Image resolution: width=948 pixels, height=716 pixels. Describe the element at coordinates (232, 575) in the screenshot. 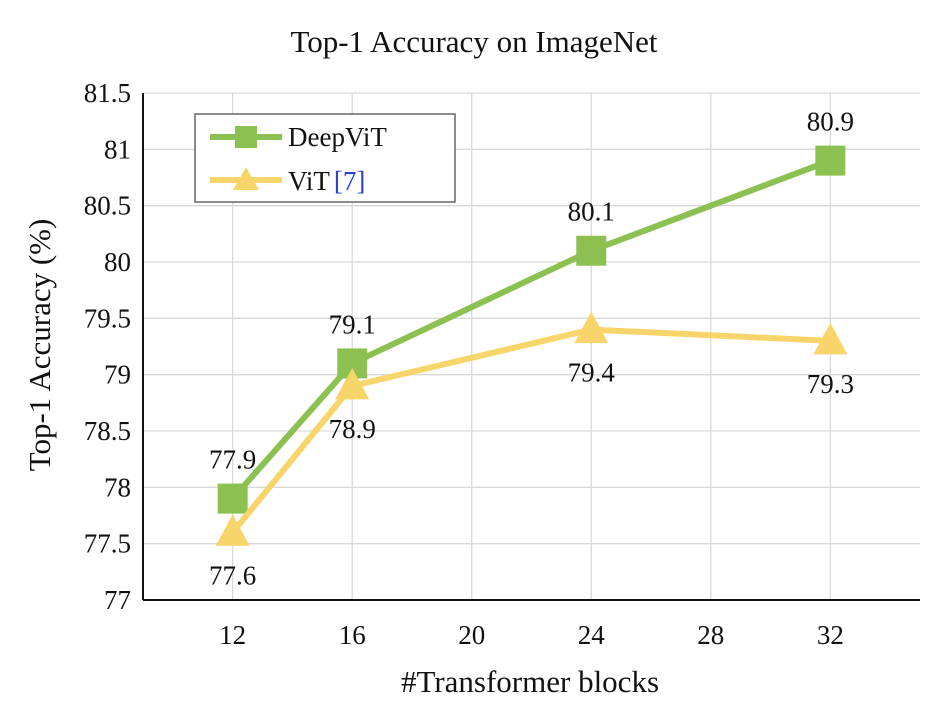

I see `vit-data-label: 77.6` at that location.